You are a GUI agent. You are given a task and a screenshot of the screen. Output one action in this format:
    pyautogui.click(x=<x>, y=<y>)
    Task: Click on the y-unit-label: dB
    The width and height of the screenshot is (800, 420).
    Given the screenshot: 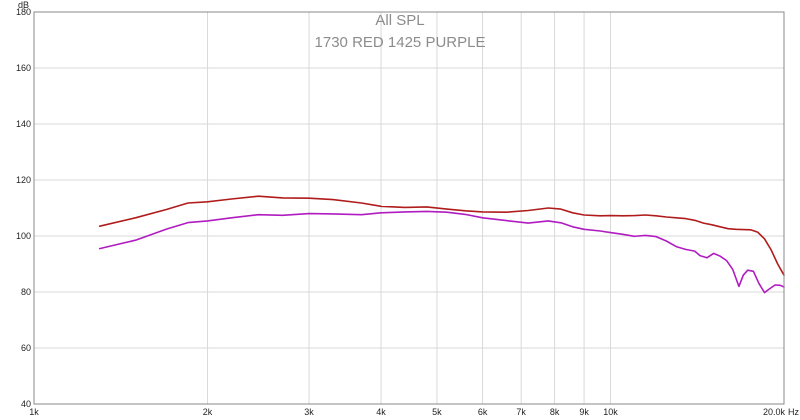 What is the action you would take?
    pyautogui.click(x=23, y=5)
    